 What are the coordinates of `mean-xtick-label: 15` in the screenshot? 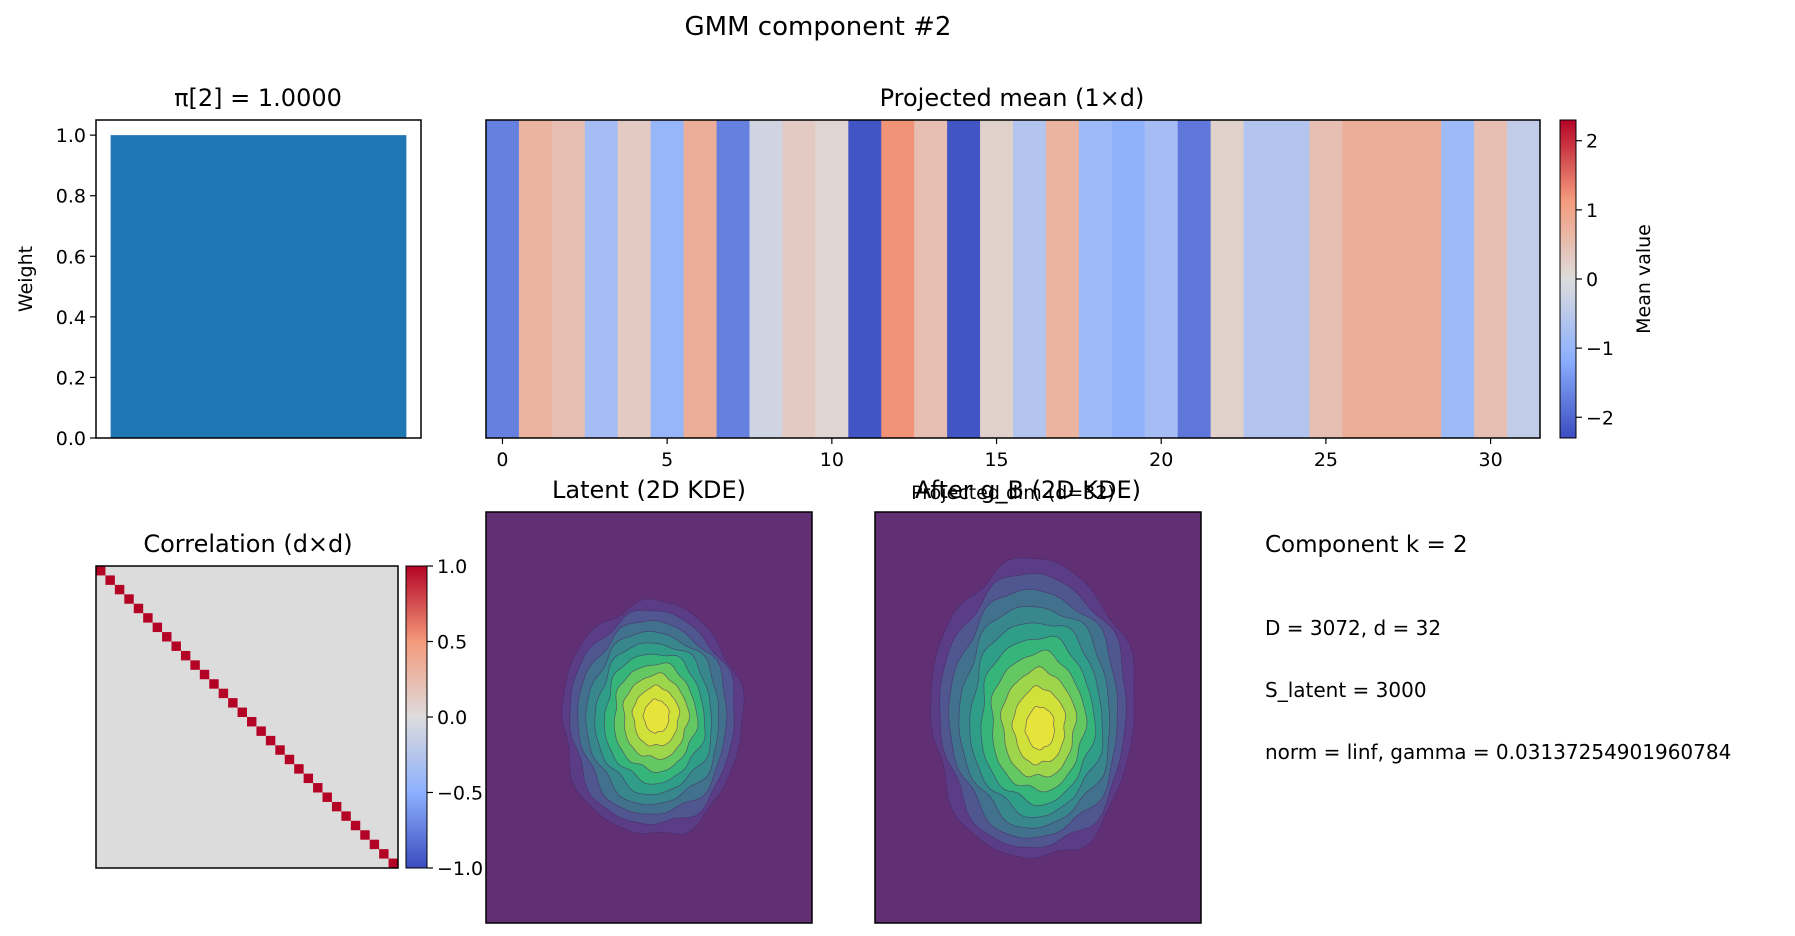 It's located at (996, 460).